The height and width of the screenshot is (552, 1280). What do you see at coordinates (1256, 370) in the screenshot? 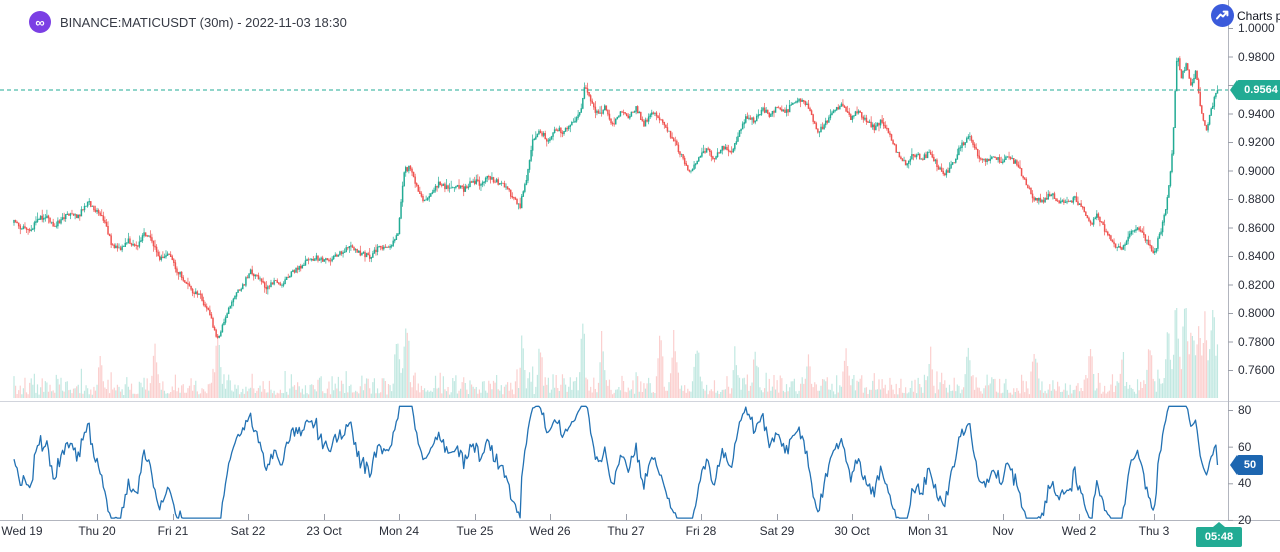
I see `price-tick-label: 0.7600` at bounding box center [1256, 370].